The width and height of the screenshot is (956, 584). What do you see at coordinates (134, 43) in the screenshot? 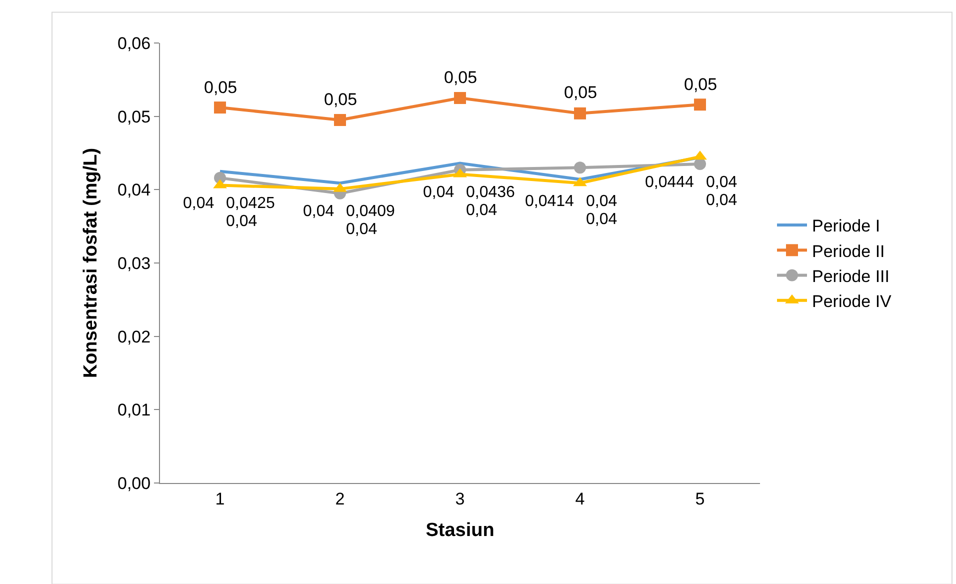
I see `y-tick-label: 0,06` at bounding box center [134, 43].